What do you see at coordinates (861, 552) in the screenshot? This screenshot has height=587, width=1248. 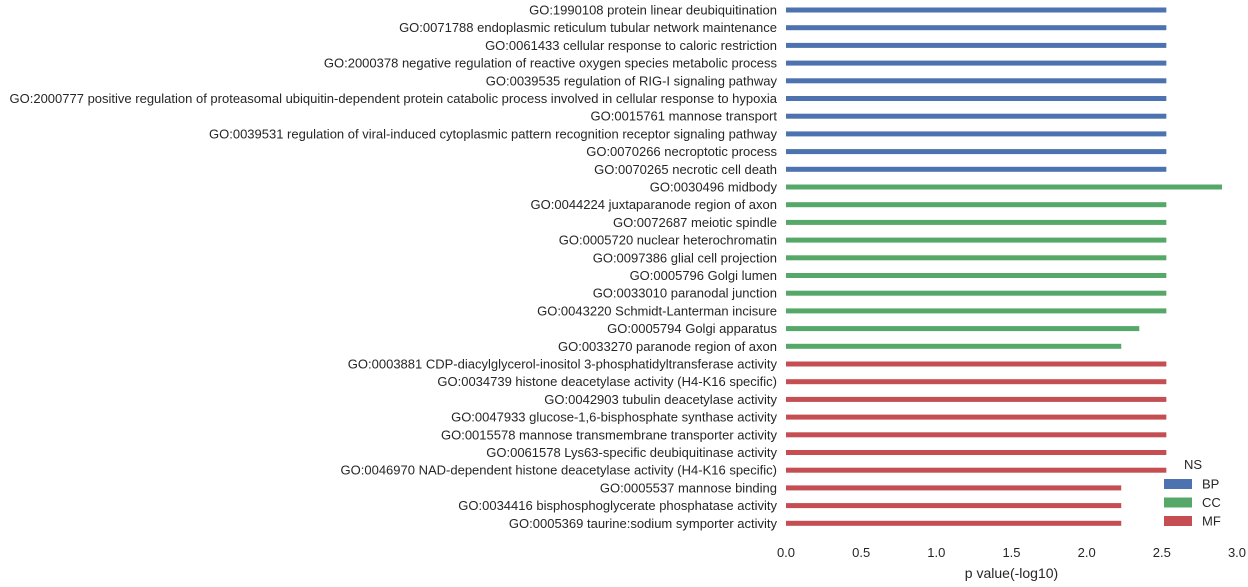 I see `x-tick-label: 0.5` at bounding box center [861, 552].